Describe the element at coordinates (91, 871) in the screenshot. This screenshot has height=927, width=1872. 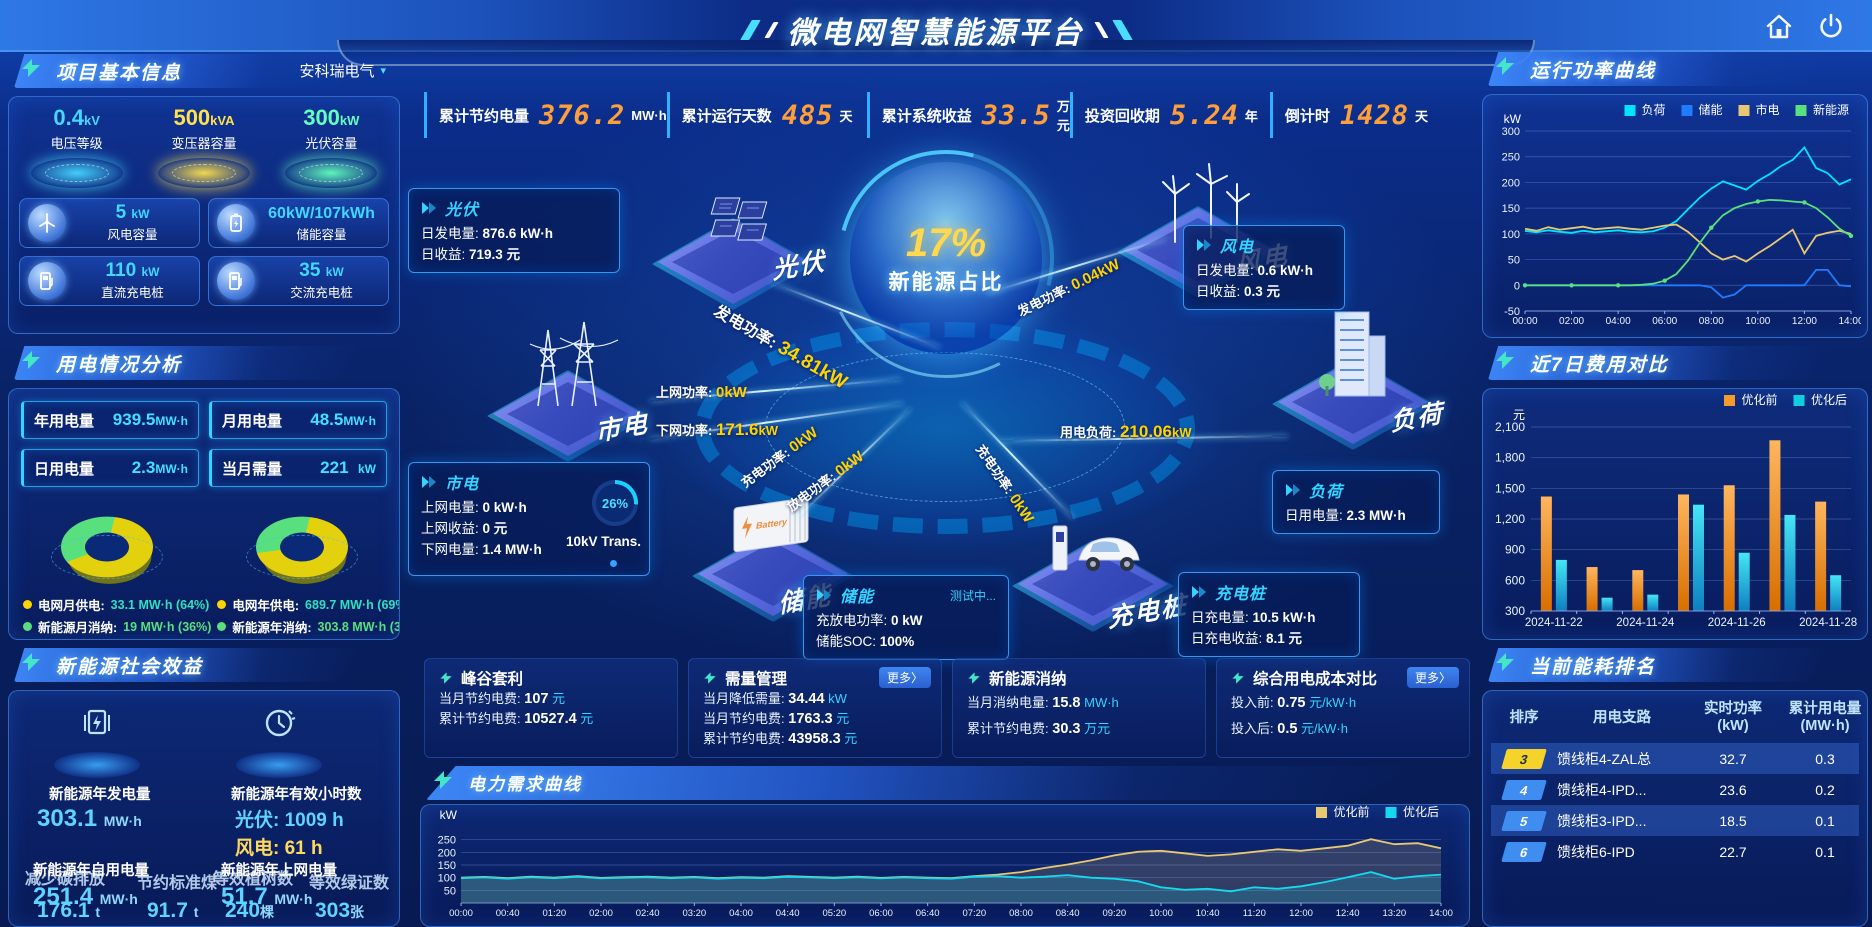
I see `benefit-selfuse-label: 新能源年自用电量` at that location.